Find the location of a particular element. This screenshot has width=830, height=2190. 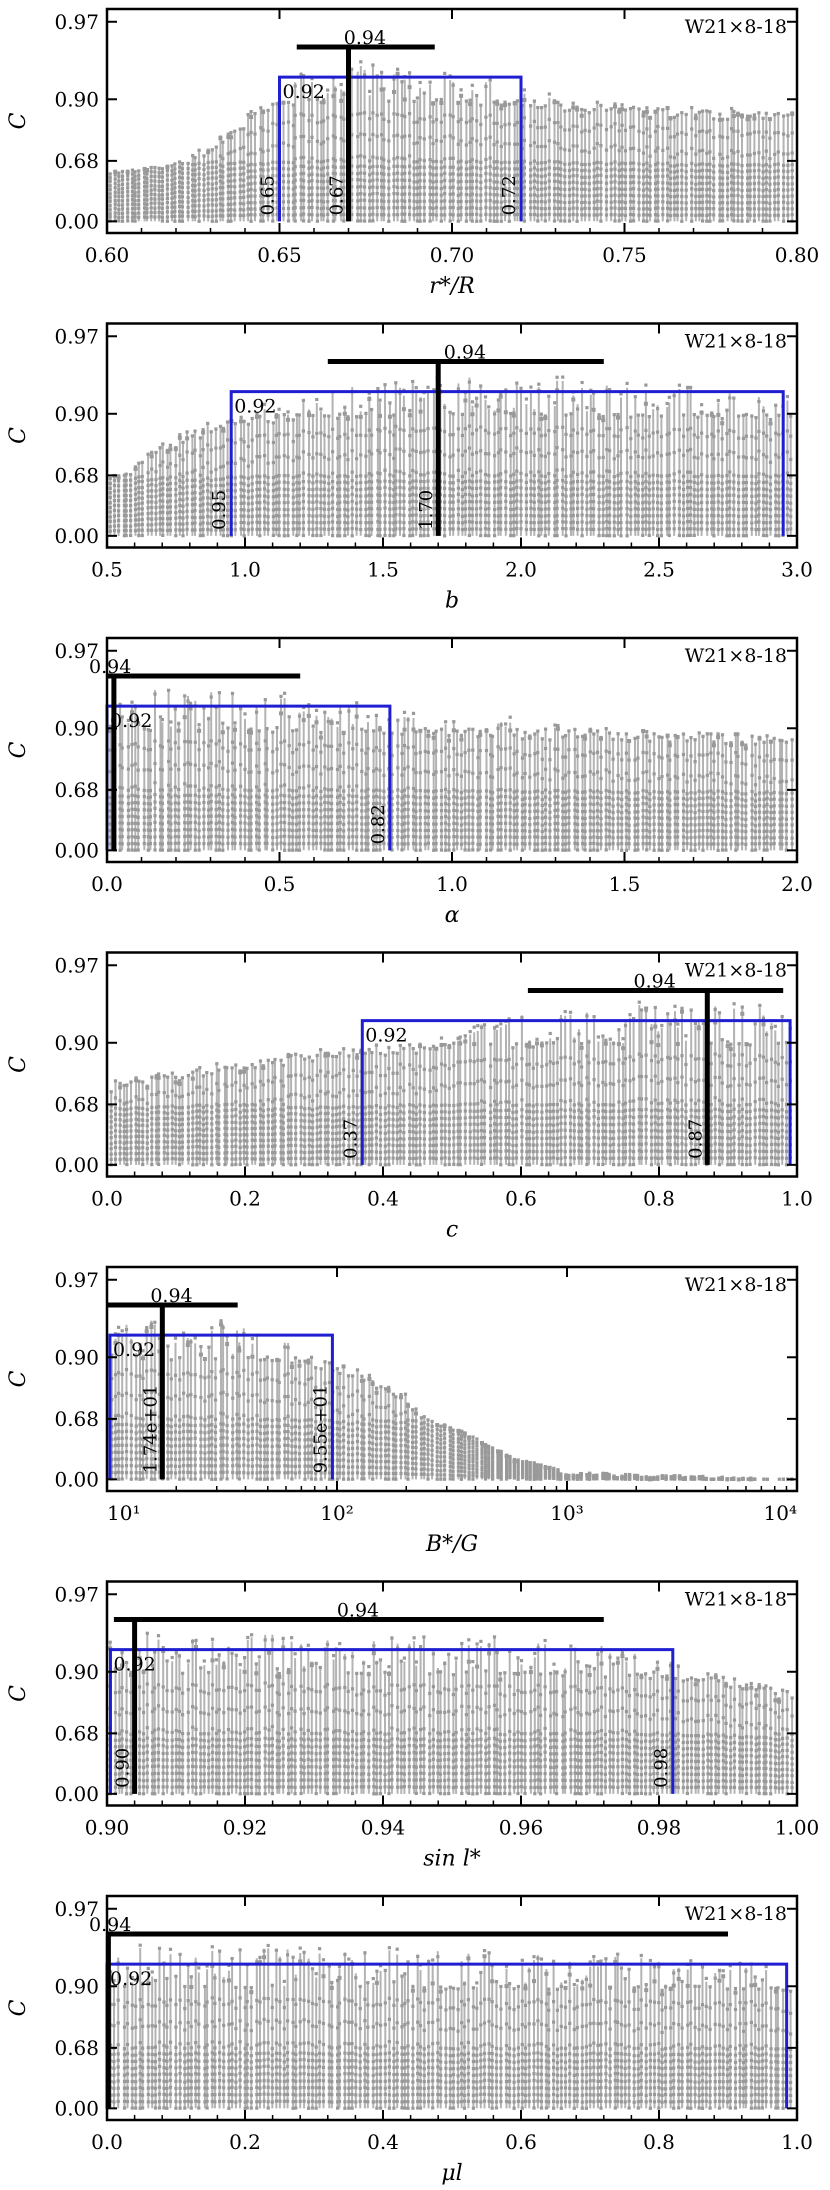

interval-lower-label: 0.65 is located at coordinates (268, 195).